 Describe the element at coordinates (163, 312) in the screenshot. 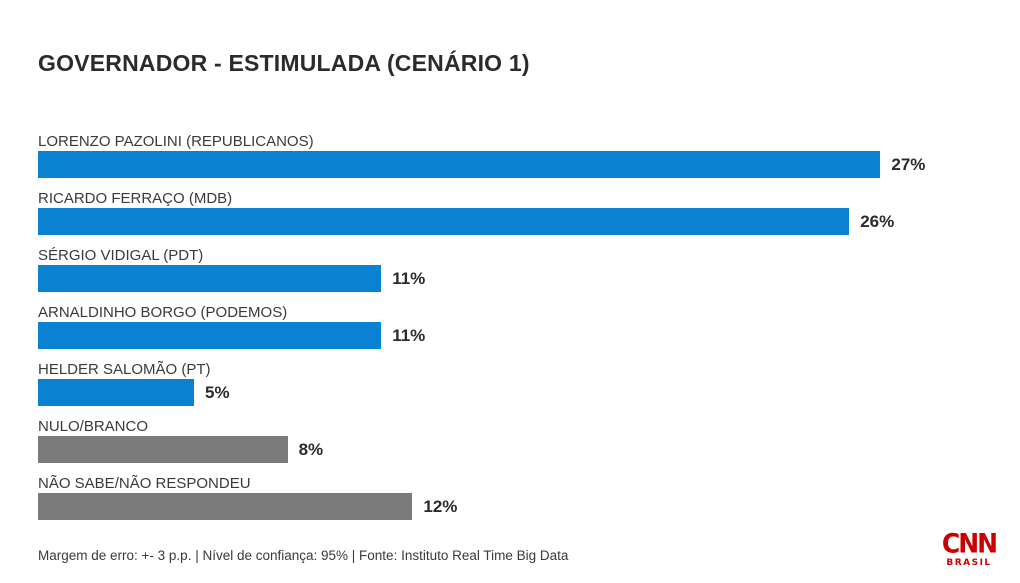

I see `bar-label: ARNALDINHO BORGO (PODEMOS)` at that location.